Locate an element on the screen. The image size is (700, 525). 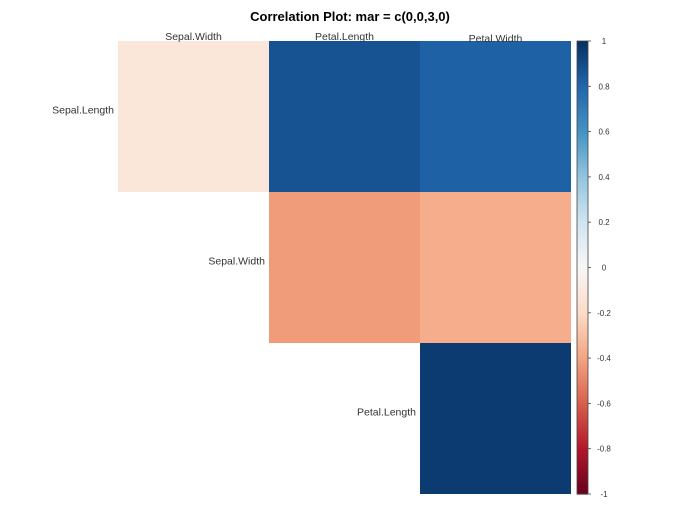
colorbar-tick-label: -0.2 is located at coordinates (604, 313).